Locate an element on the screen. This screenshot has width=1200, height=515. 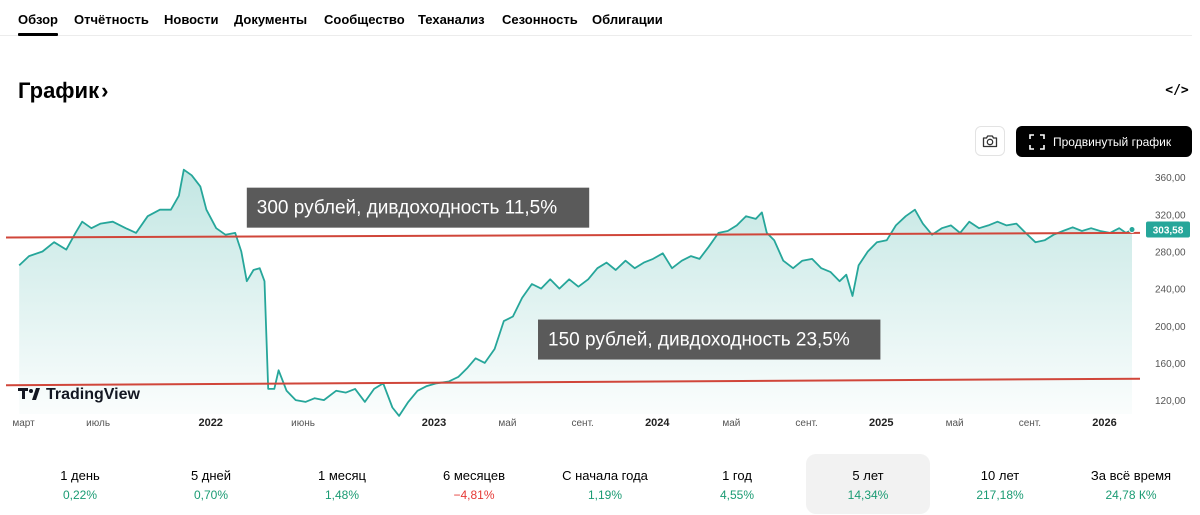
period-change: 24,78 К% is located at coordinates (1131, 495).